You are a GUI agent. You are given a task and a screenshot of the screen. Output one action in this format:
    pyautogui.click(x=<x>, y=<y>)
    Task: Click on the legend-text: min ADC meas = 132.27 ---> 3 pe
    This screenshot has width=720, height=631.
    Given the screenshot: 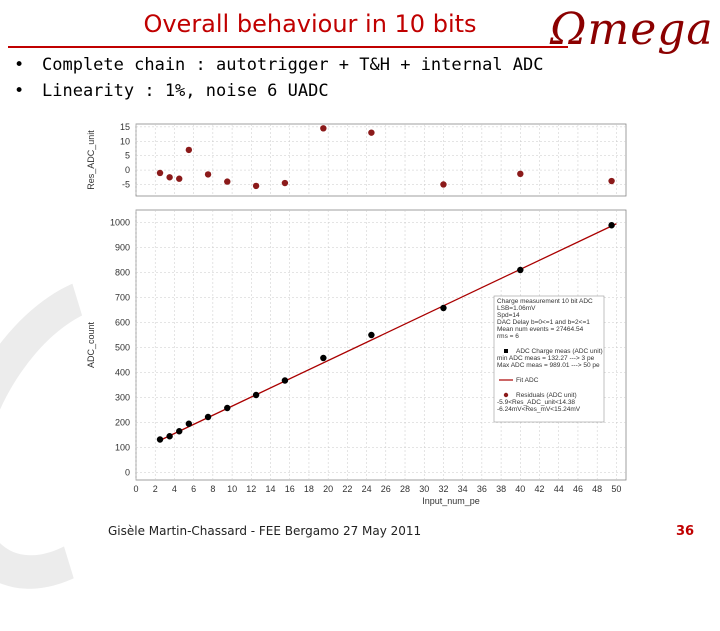 What is the action you would take?
    pyautogui.click(x=546, y=358)
    